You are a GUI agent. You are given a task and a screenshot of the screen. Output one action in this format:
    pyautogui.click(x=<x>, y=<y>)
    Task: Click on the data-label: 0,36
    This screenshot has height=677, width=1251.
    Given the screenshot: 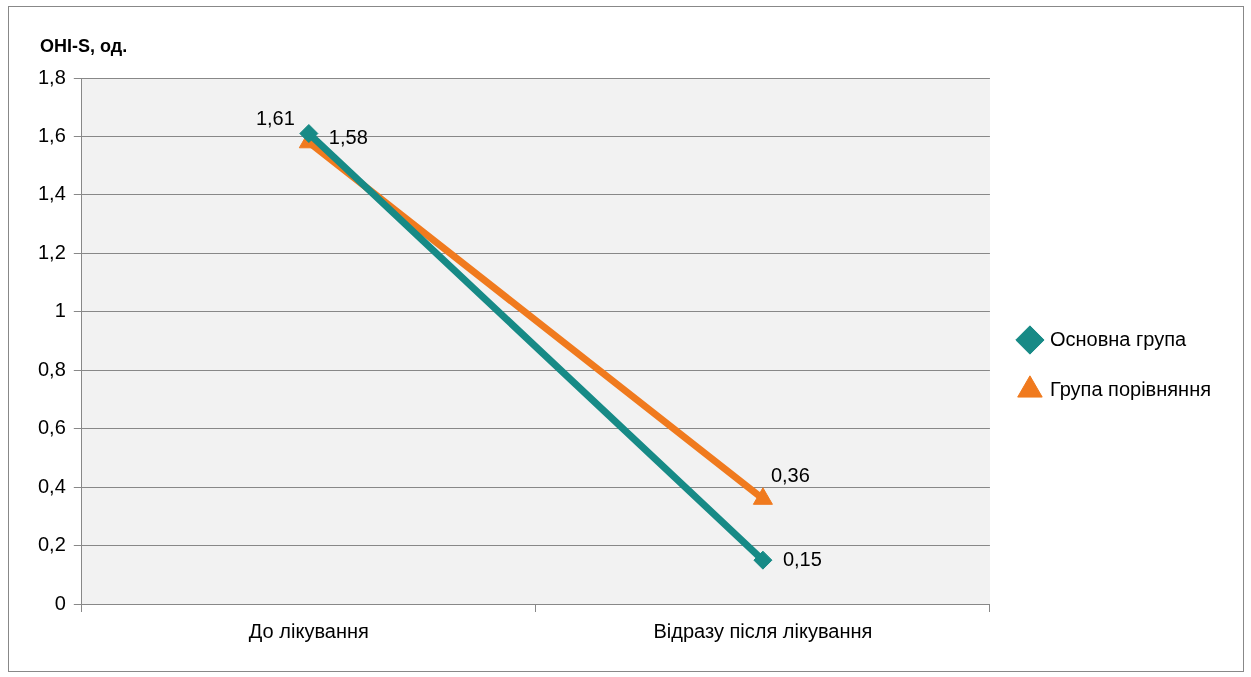 What is the action you would take?
    pyautogui.click(x=790, y=475)
    